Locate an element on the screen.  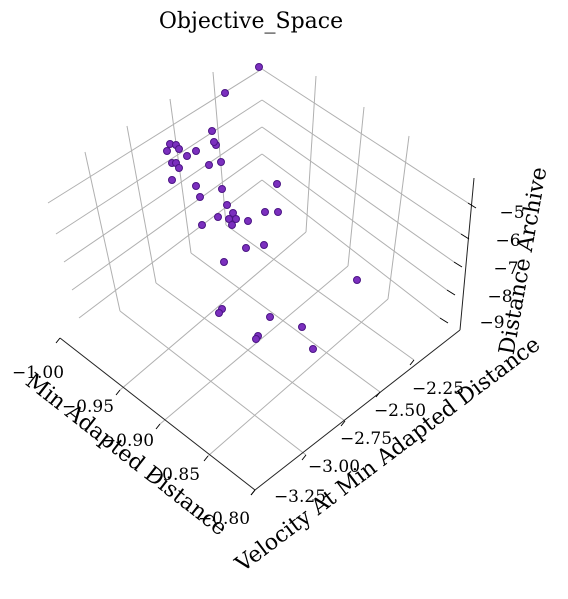
x-axis-line is located at coordinates (157, 414).